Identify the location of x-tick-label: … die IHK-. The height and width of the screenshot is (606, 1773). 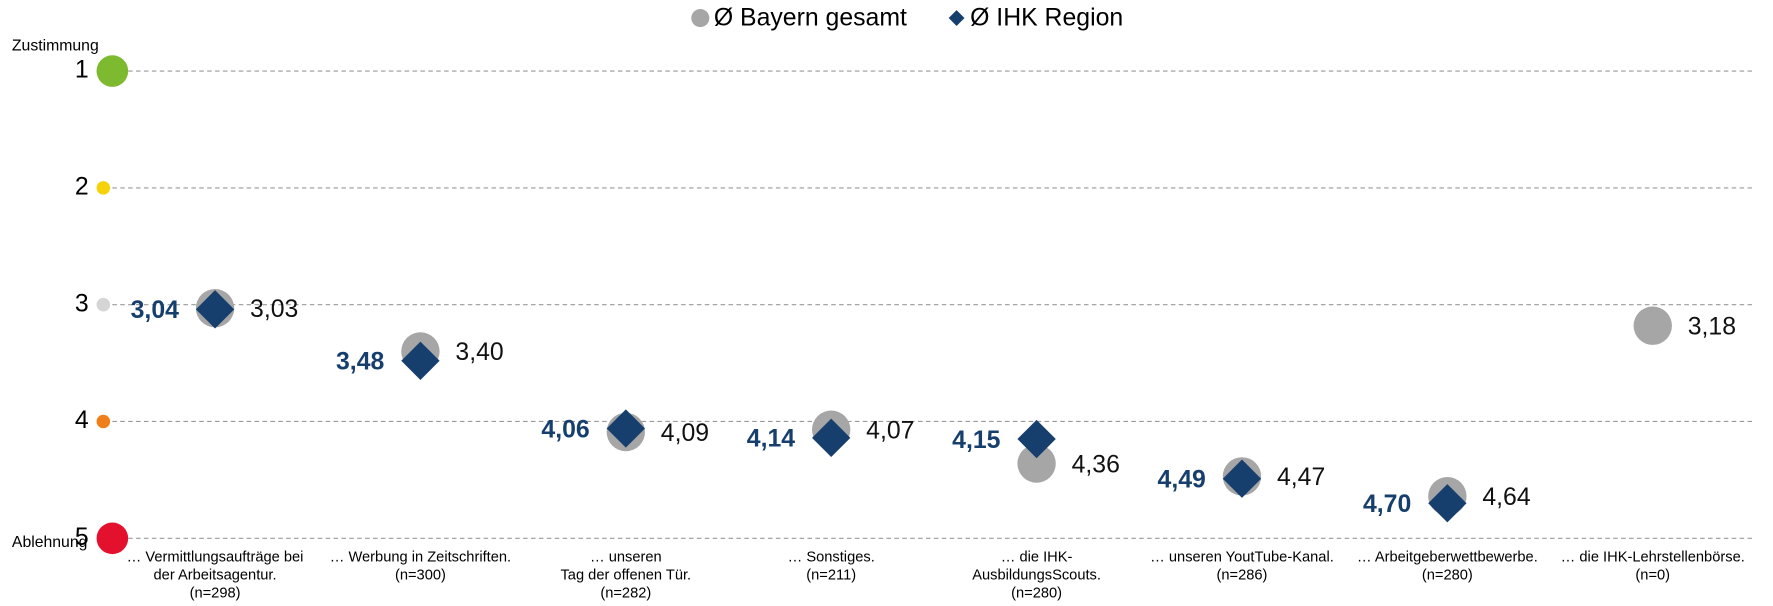
(1037, 557).